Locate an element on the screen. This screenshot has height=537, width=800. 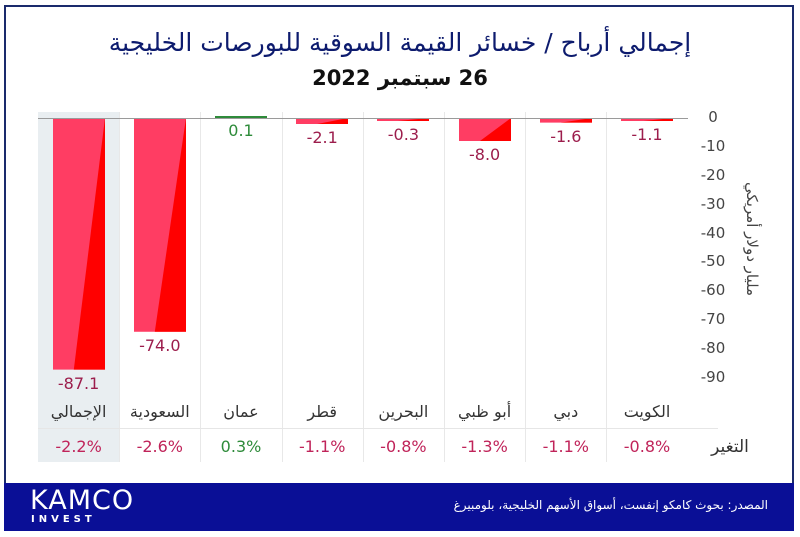
change-pct-label: 0.3% is located at coordinates (241, 446).